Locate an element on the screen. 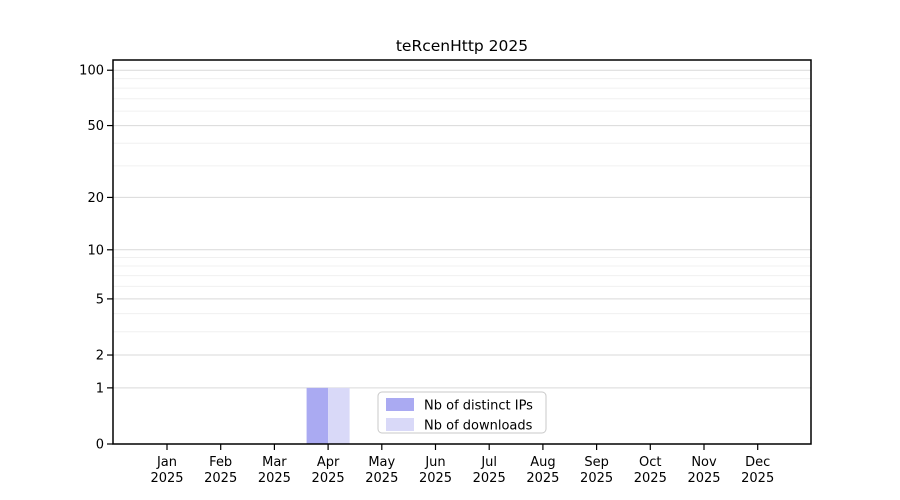  x-tick-label-month: Jul is located at coordinates (488, 462).